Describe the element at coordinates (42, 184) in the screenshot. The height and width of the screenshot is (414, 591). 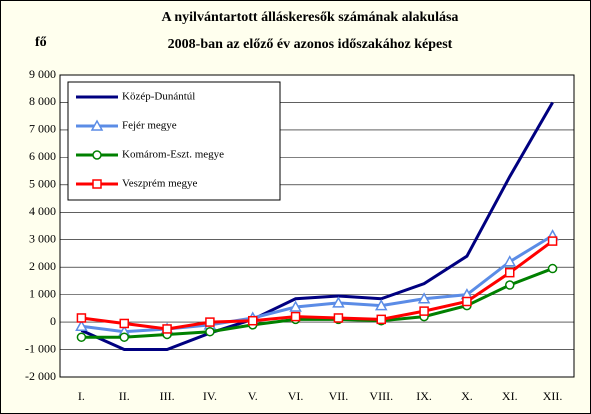
I see `y-tick-label: 5 000` at that location.